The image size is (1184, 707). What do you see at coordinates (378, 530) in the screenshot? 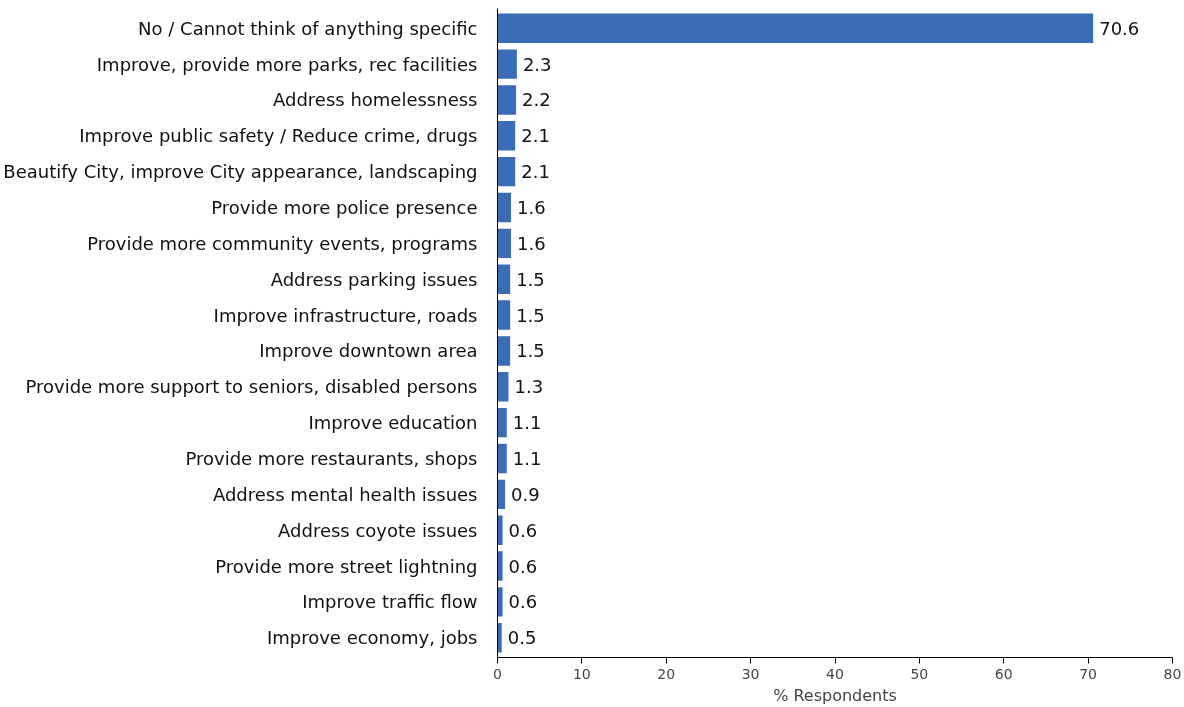
I see `y-tick-label: Address coyote issues` at bounding box center [378, 530].